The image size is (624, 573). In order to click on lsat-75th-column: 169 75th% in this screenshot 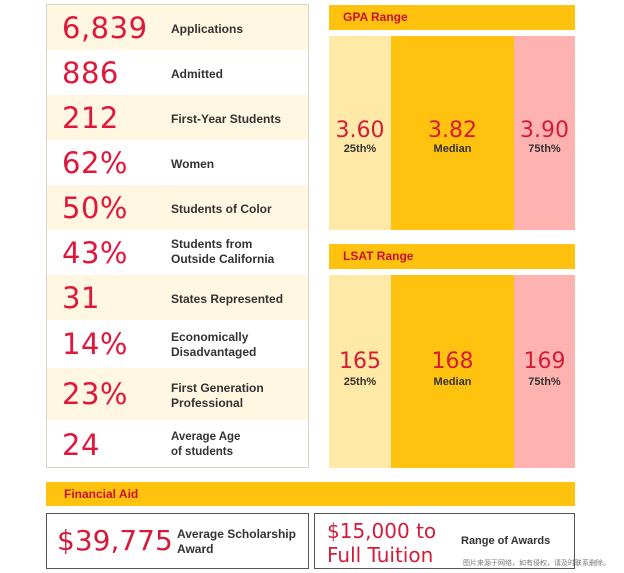, I will do `click(544, 371)`.